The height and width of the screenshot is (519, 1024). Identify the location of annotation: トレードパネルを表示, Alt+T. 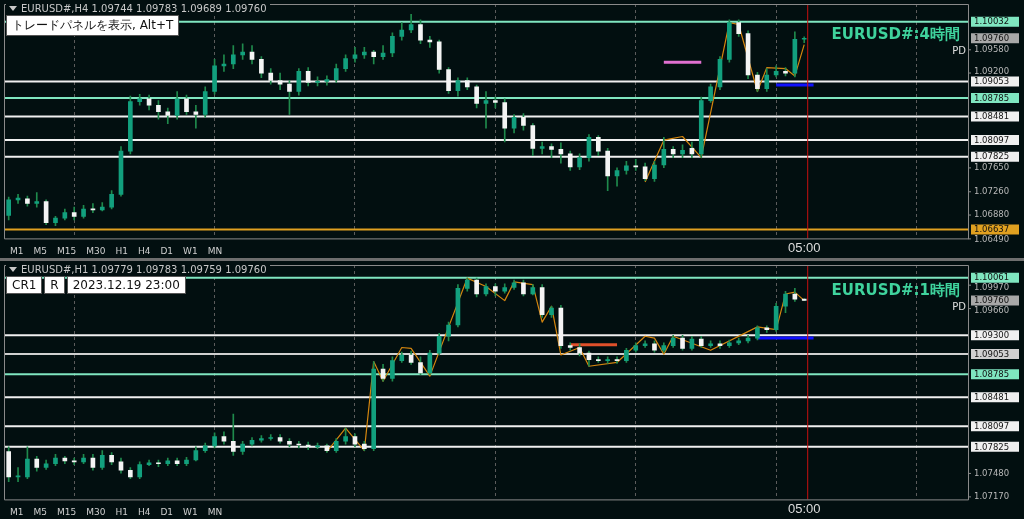
(93, 25).